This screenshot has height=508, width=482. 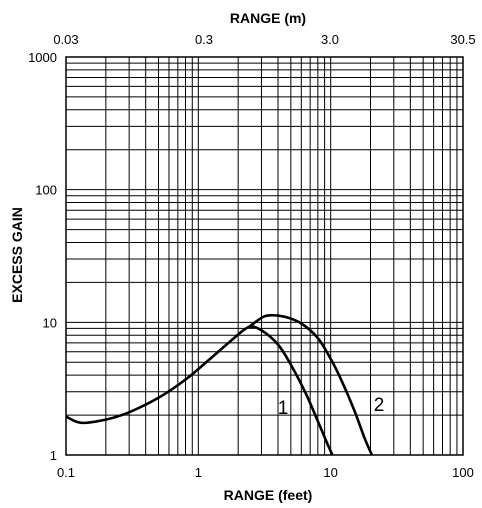 What do you see at coordinates (310, 384) in the screenshot?
I see `series-2-curve` at bounding box center [310, 384].